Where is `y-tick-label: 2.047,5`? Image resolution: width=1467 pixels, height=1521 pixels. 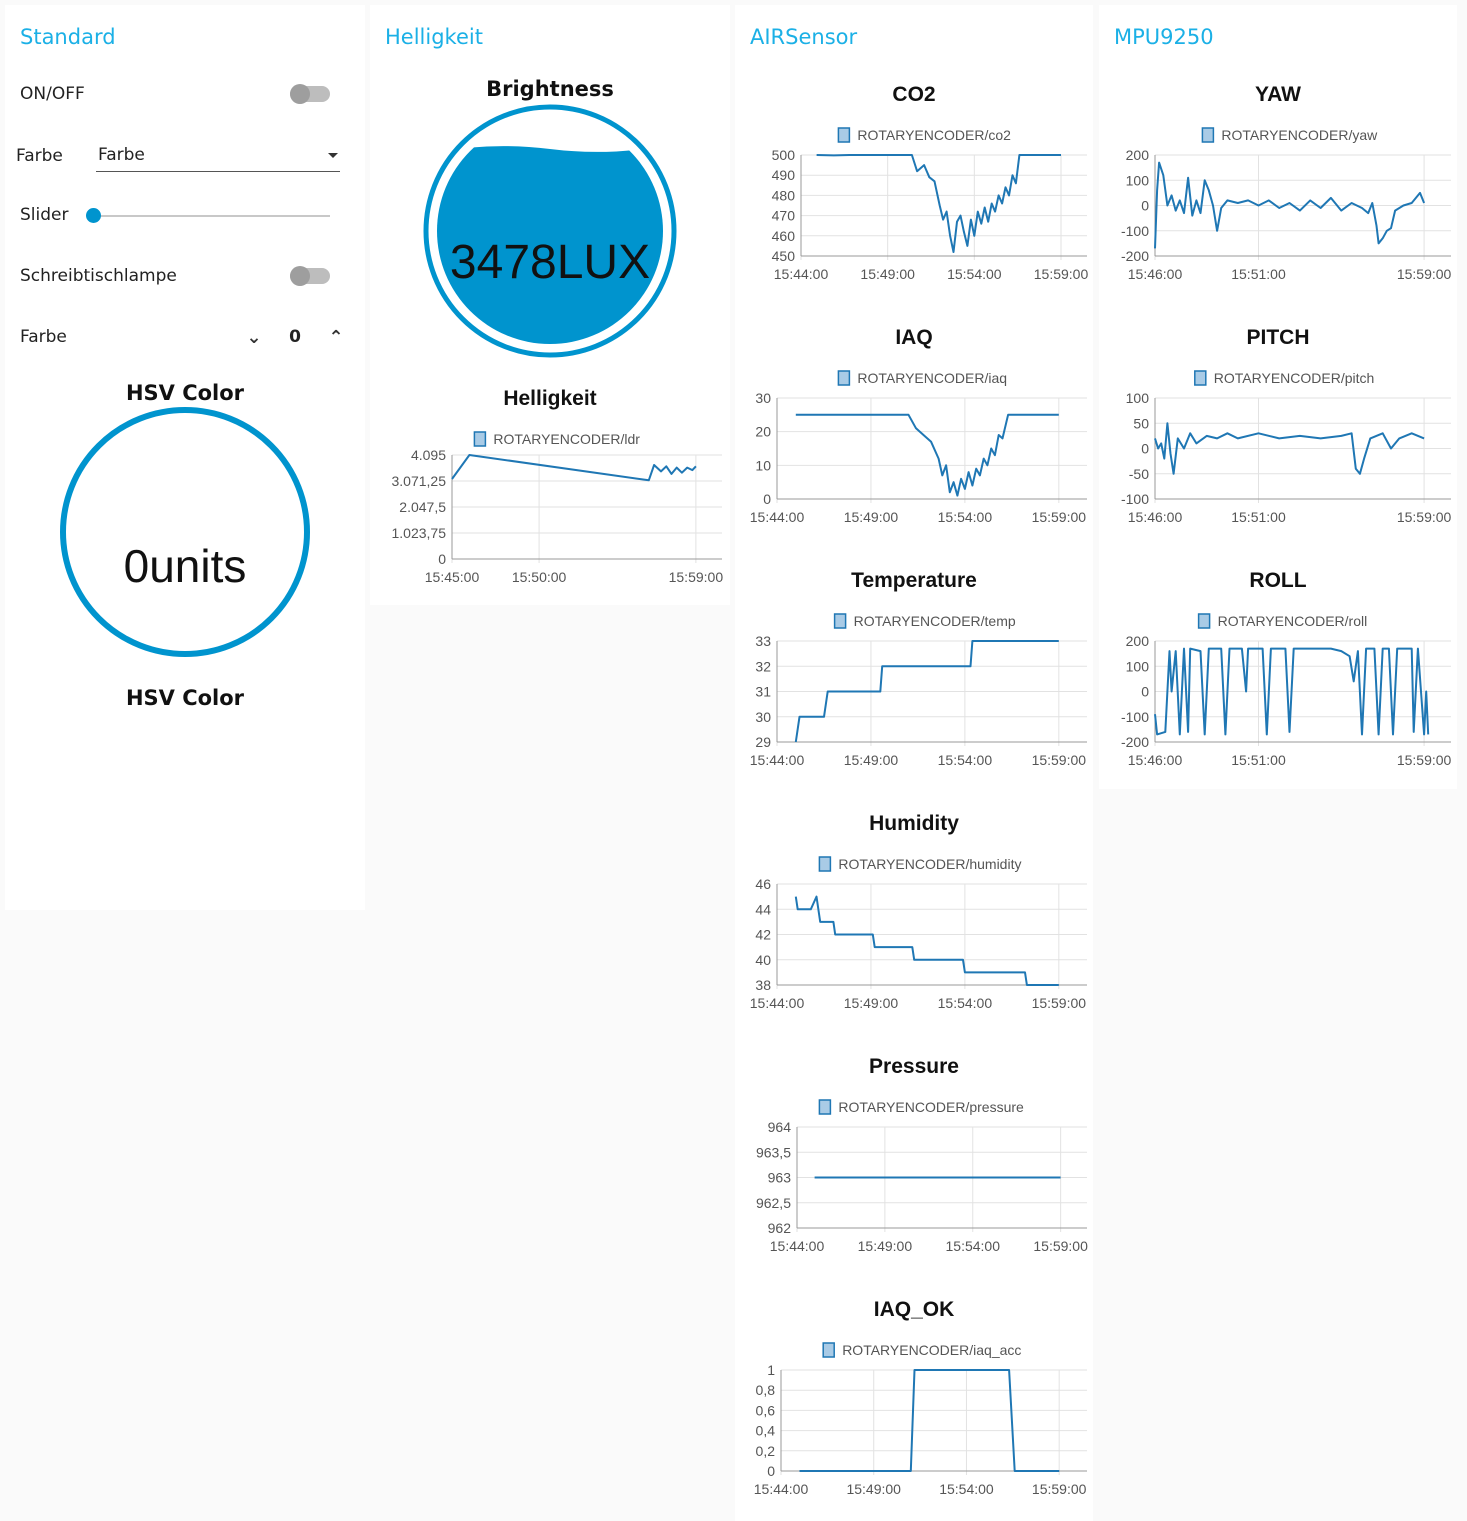
y-tick-label: 2.047,5 is located at coordinates (422, 507).